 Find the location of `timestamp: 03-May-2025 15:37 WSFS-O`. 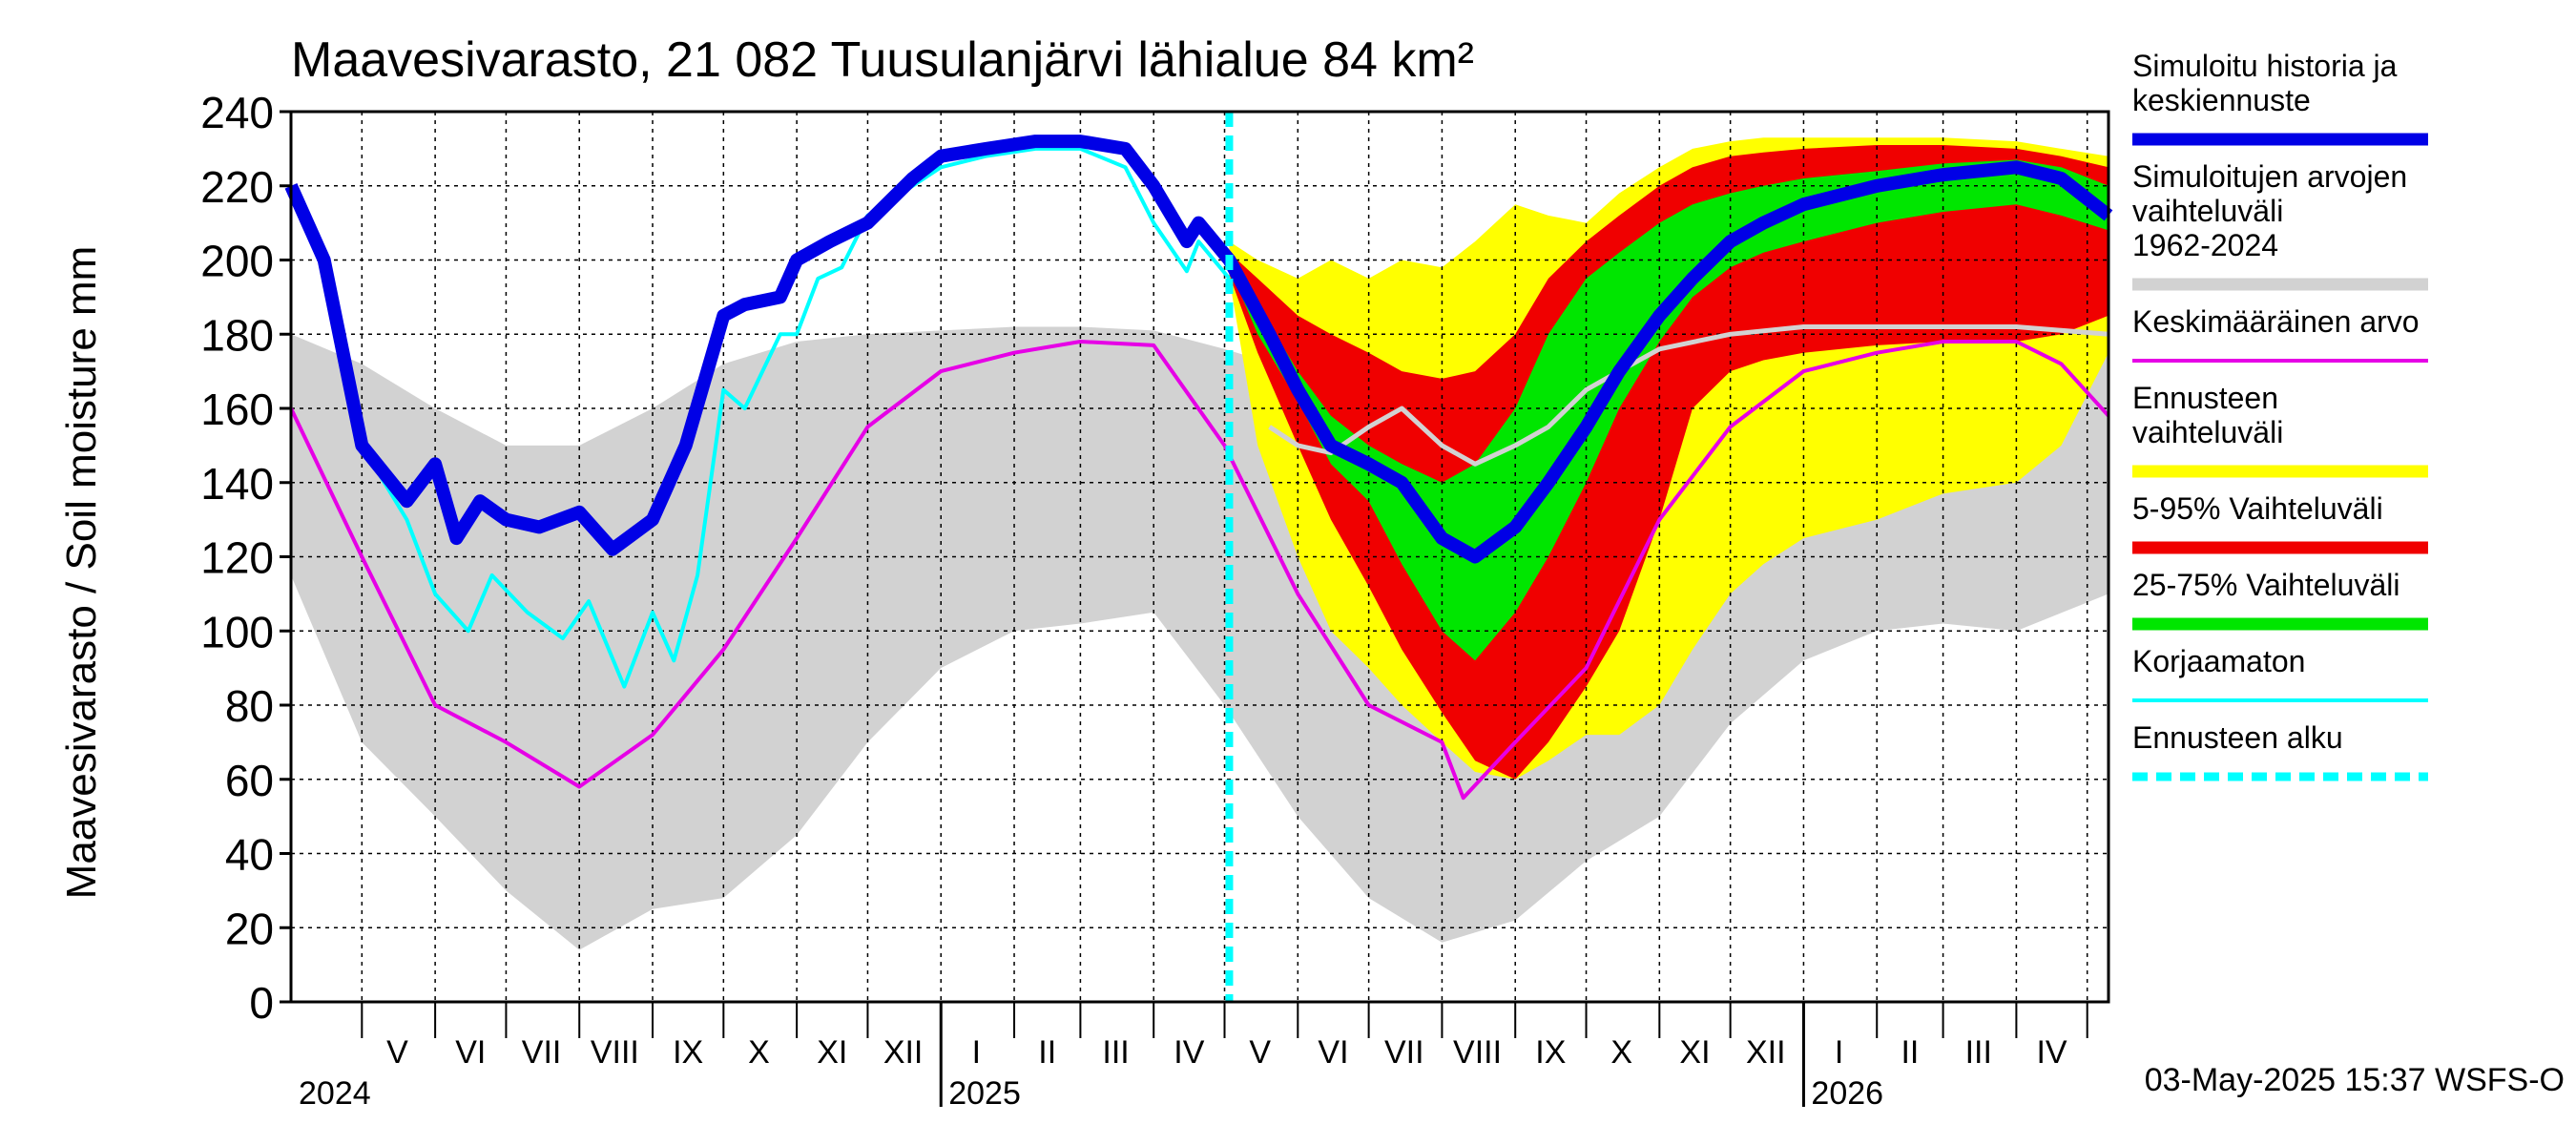

timestamp: 03-May-2025 15:37 WSFS-O is located at coordinates (2355, 1080).